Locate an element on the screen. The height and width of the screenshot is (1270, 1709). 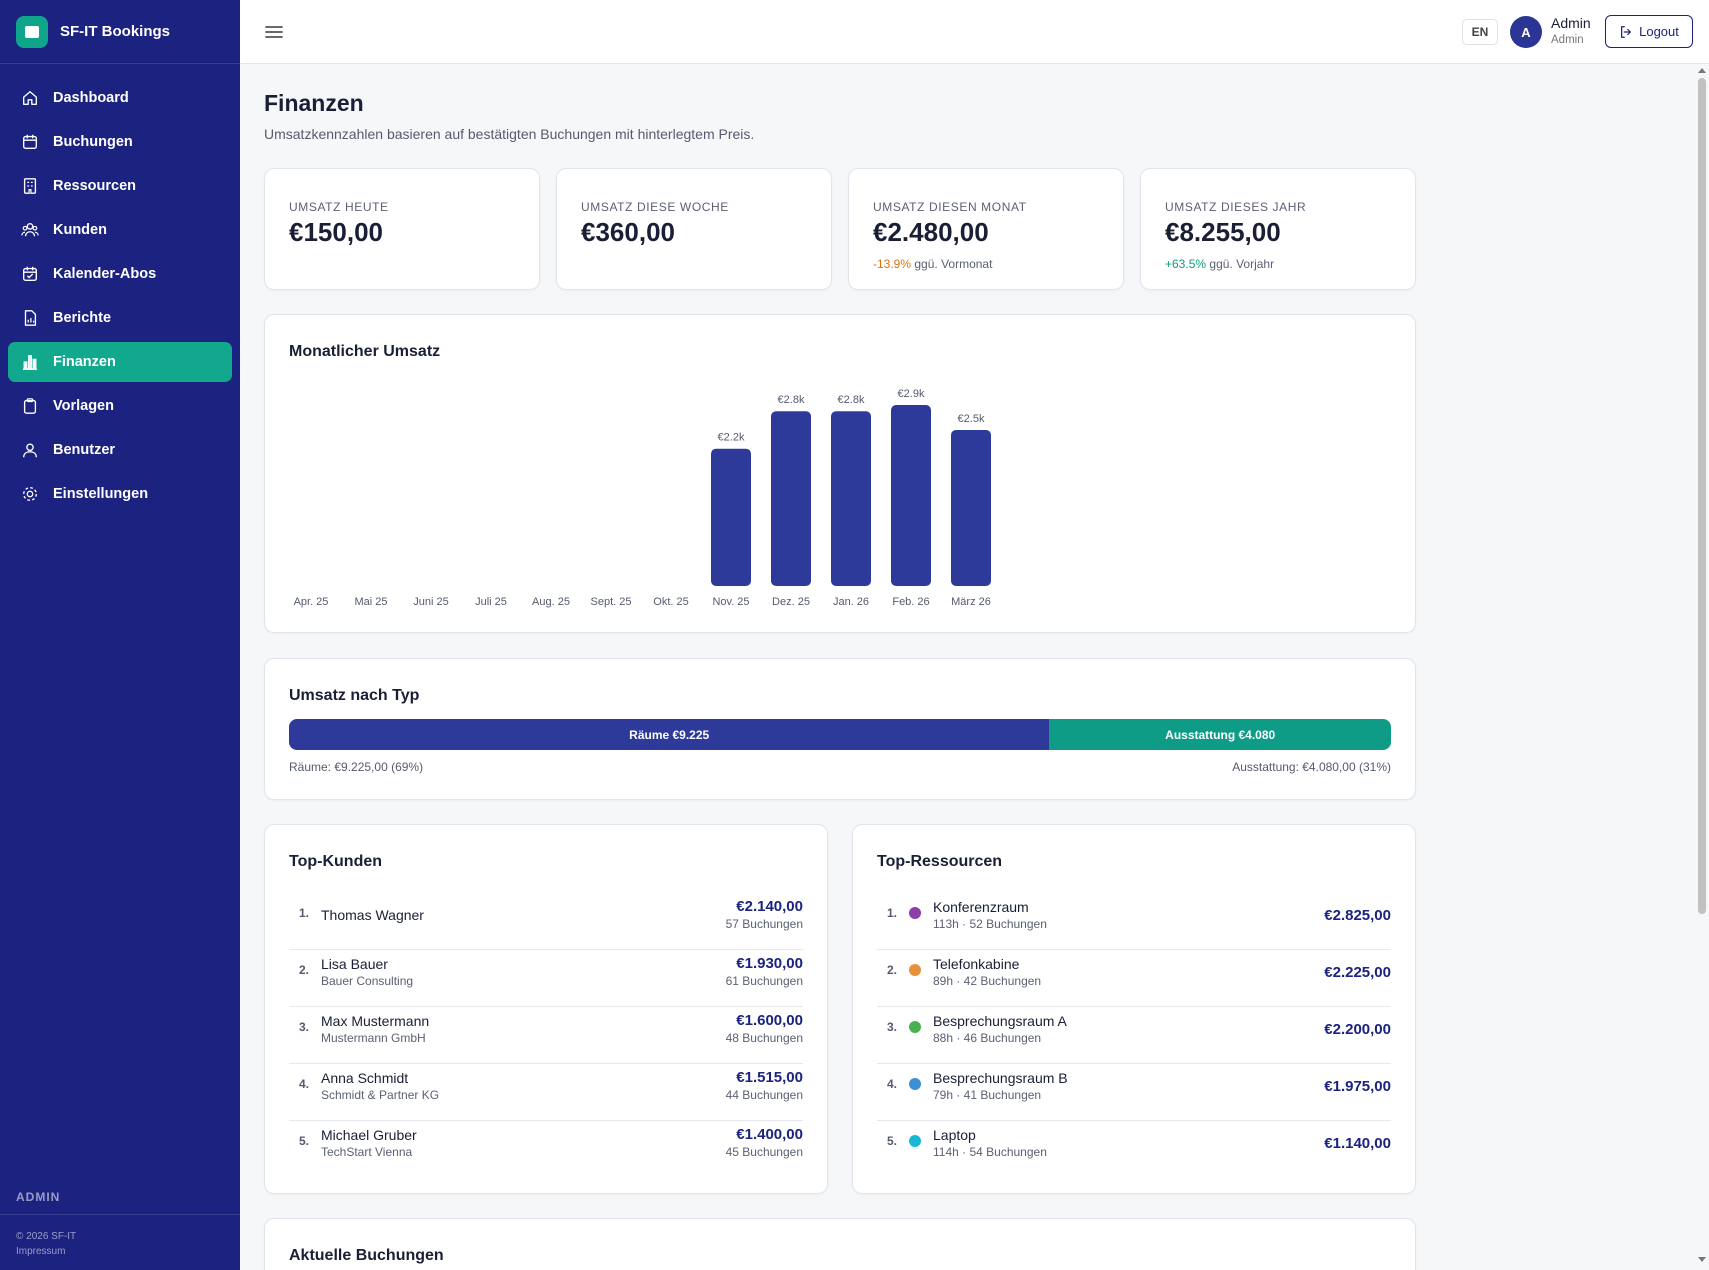
kpi-label: UMSATZ DIESES JAHR is located at coordinates (1236, 207).